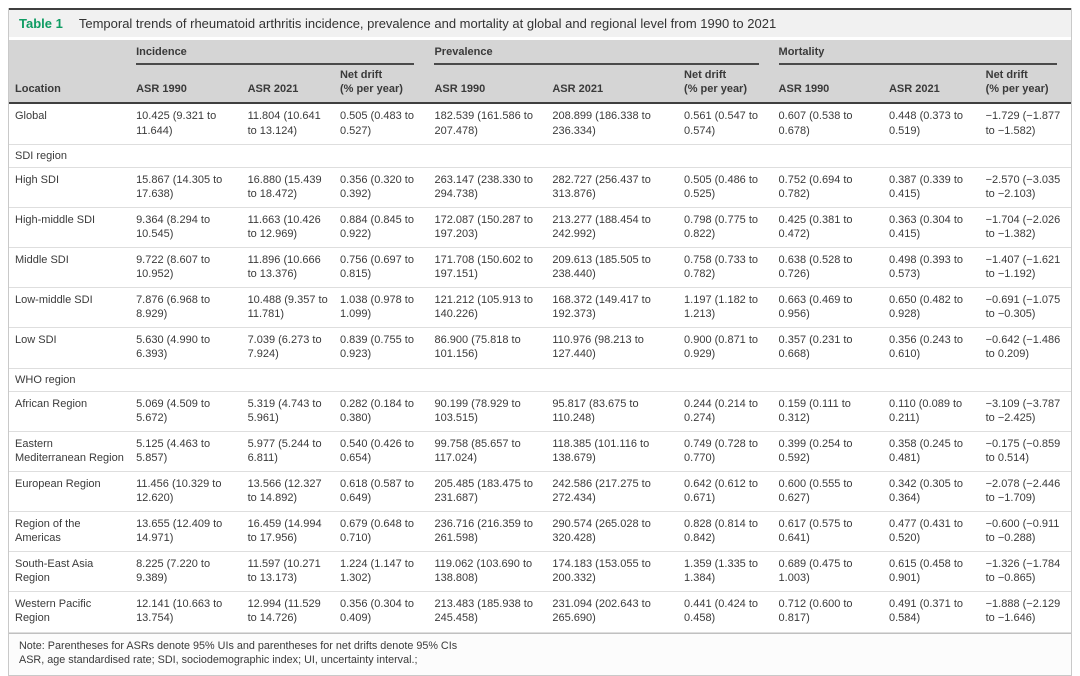  What do you see at coordinates (487, 268) in the screenshot?
I see `prevalence-asr_1990-cell: 171.708 (150.602 to 197.151)` at bounding box center [487, 268].